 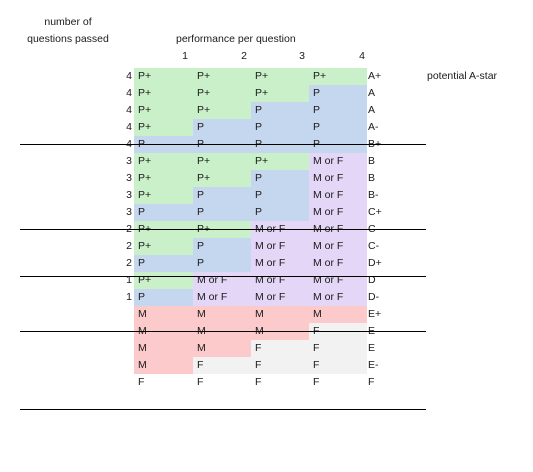 I want to click on grade-label: E, so click(x=372, y=348).